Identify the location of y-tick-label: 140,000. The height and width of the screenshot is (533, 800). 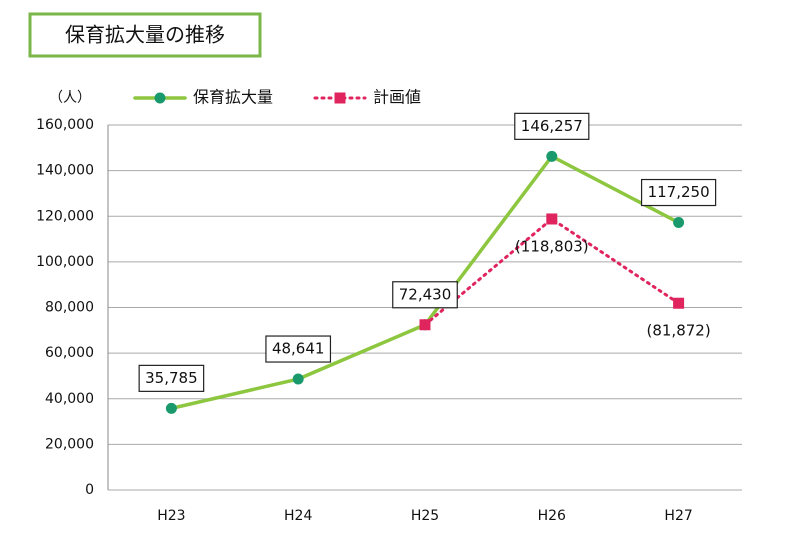
(65, 171).